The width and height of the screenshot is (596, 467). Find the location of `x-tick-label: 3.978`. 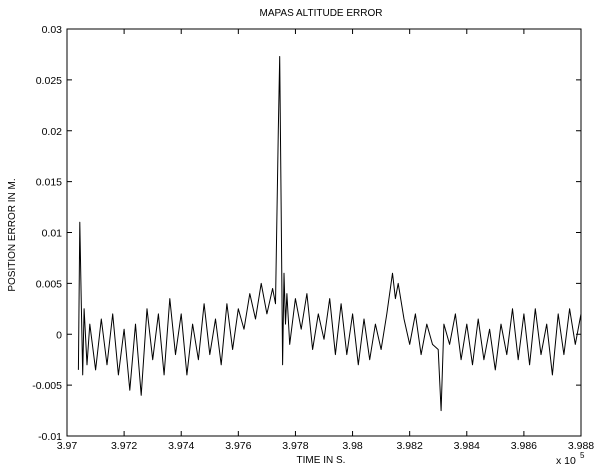

x-tick-label: 3.978 is located at coordinates (295, 446).